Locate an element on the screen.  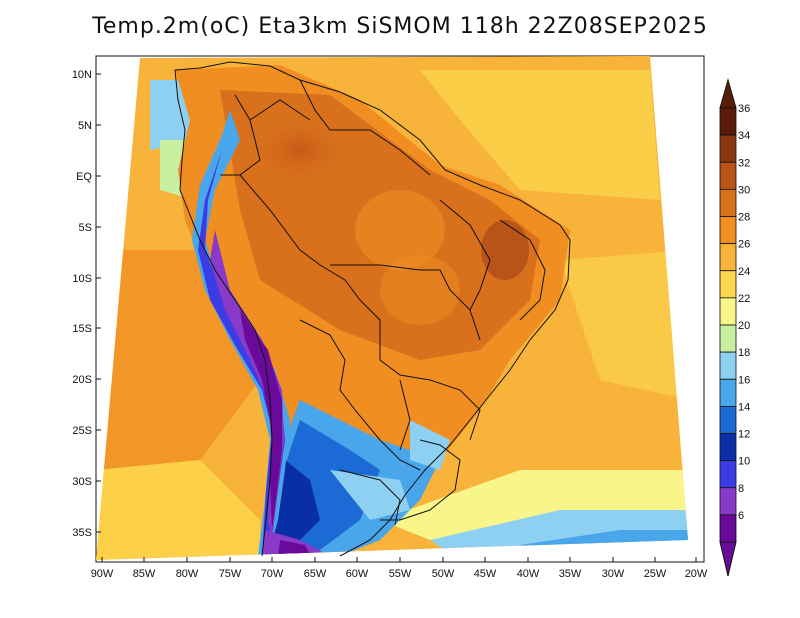
colorbar-label: 18 is located at coordinates (744, 353).